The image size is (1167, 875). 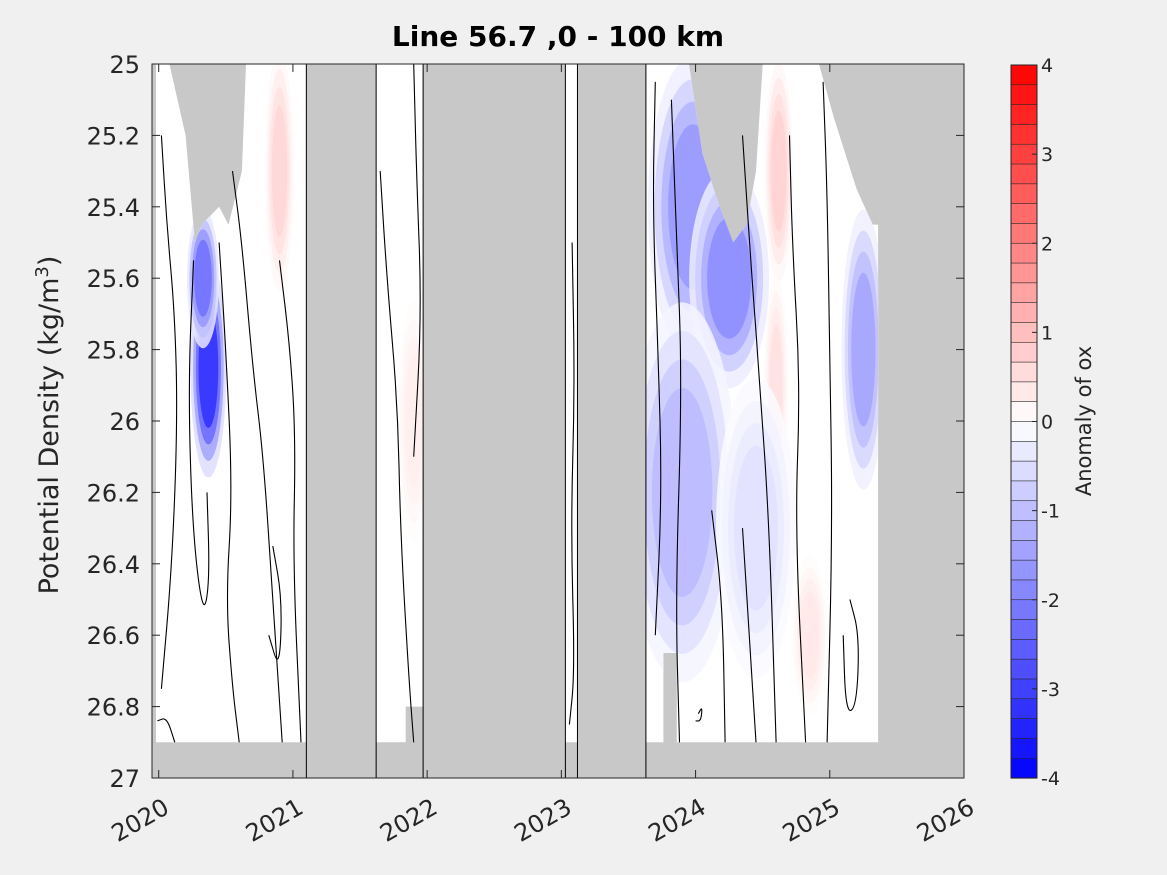 What do you see at coordinates (48, 425) in the screenshot?
I see `y-axis-label: Potential Density (kg/m3)` at bounding box center [48, 425].